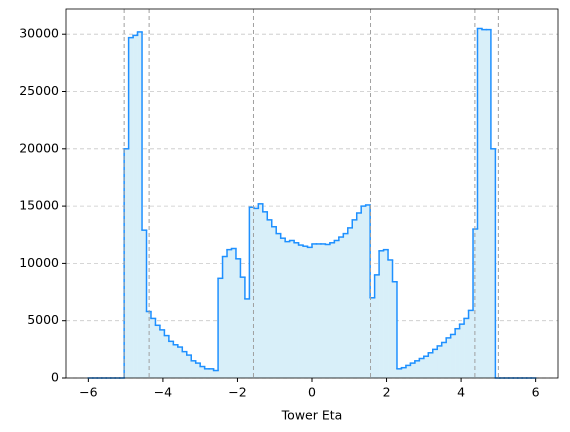 The height and width of the screenshot is (432, 570). I want to click on y-tick-label: 5000, so click(43, 319).